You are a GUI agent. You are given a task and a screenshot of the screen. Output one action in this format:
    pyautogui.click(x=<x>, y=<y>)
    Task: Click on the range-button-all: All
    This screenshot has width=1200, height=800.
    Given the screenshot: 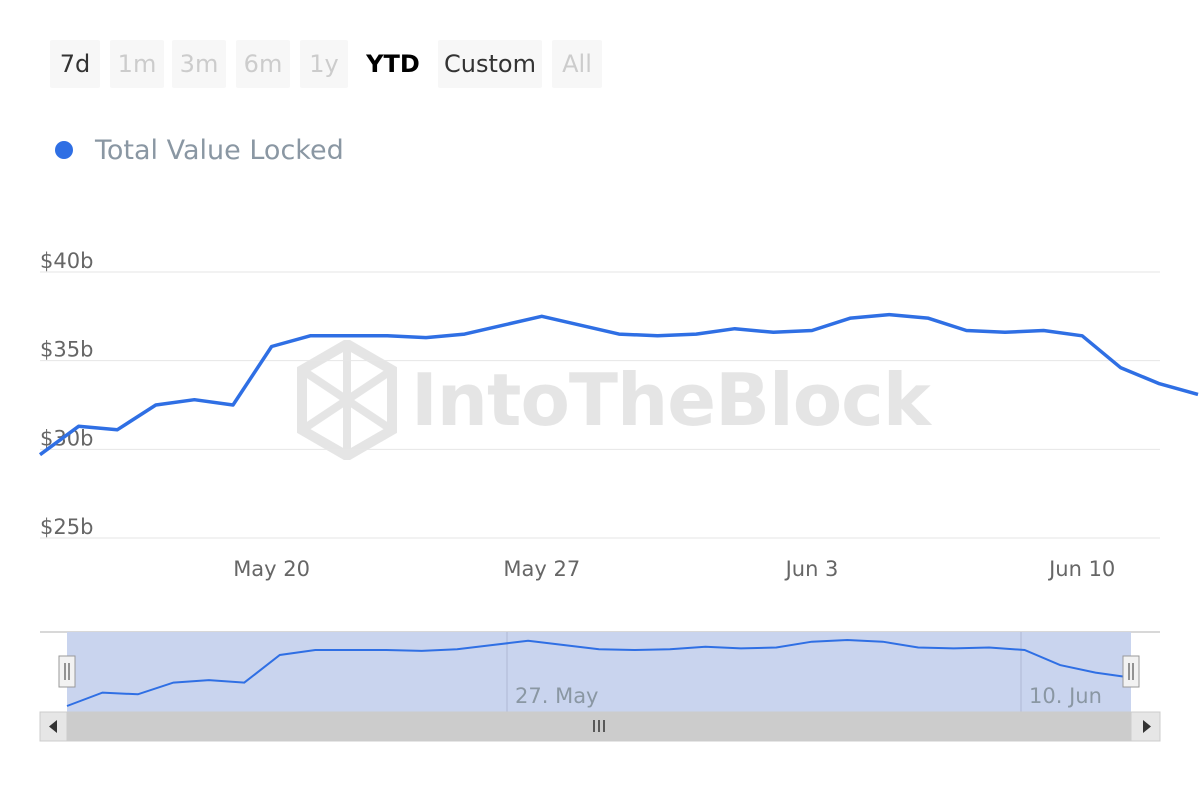 What is the action you would take?
    pyautogui.click(x=577, y=64)
    